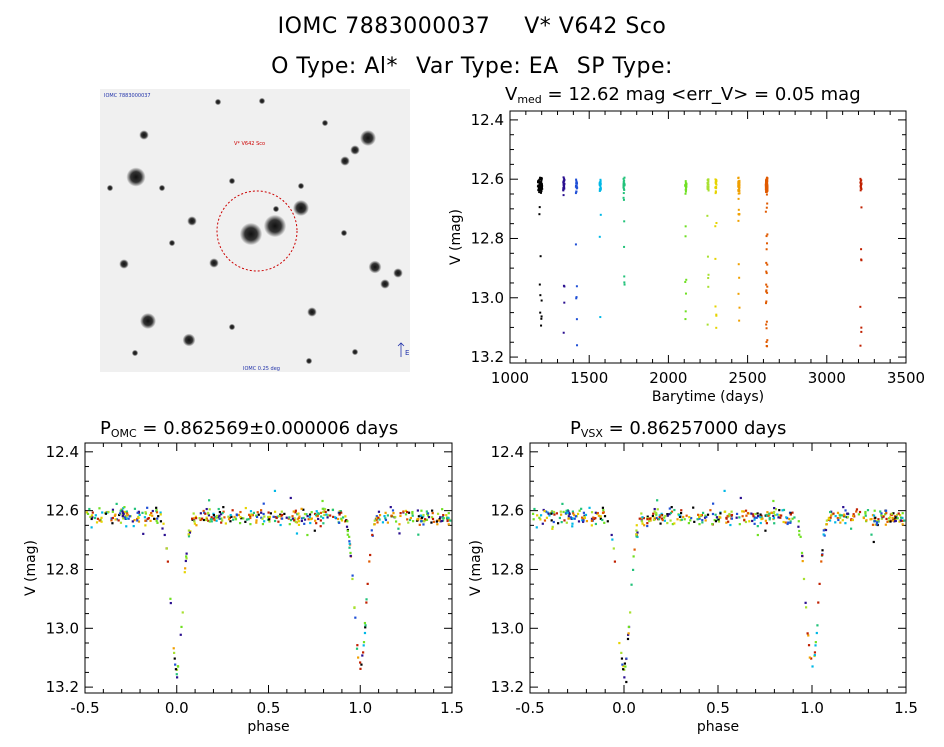 This screenshot has width=944, height=747. What do you see at coordinates (624, 708) in the screenshot?
I see `x-tick-label: 0.0` at bounding box center [624, 708].